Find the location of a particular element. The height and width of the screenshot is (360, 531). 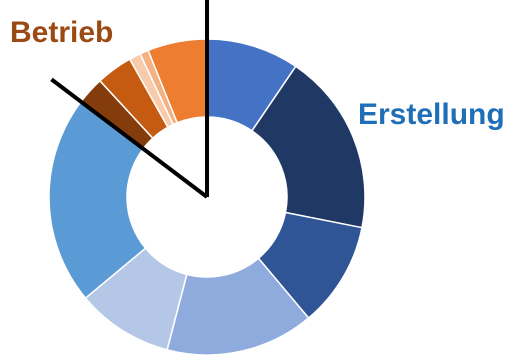

group-label-erstellung: Erstellung is located at coordinates (431, 114).